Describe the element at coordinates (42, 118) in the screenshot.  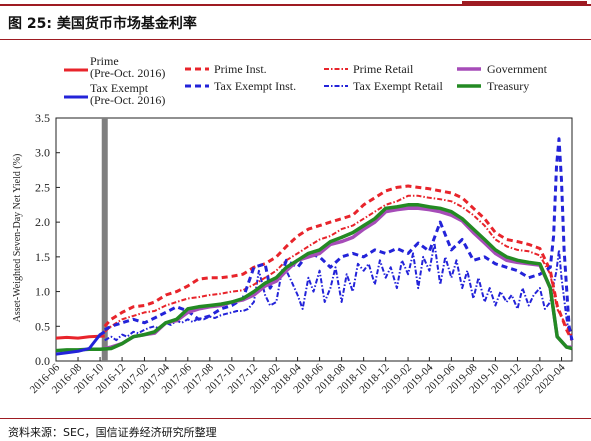
I see `y-tick-label: 3.5` at that location.